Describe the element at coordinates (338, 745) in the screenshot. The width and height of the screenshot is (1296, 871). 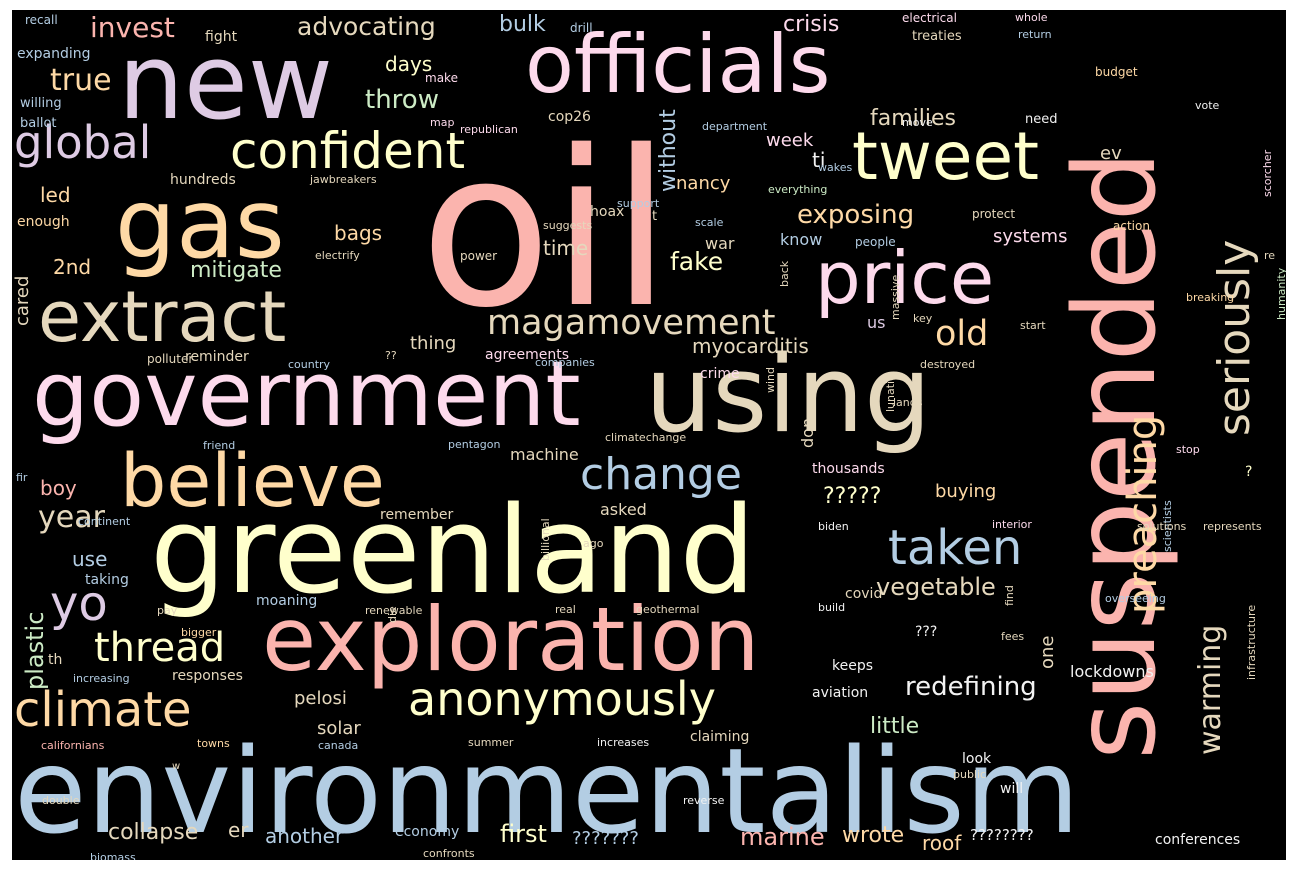
I see `word-169: canada` at that location.